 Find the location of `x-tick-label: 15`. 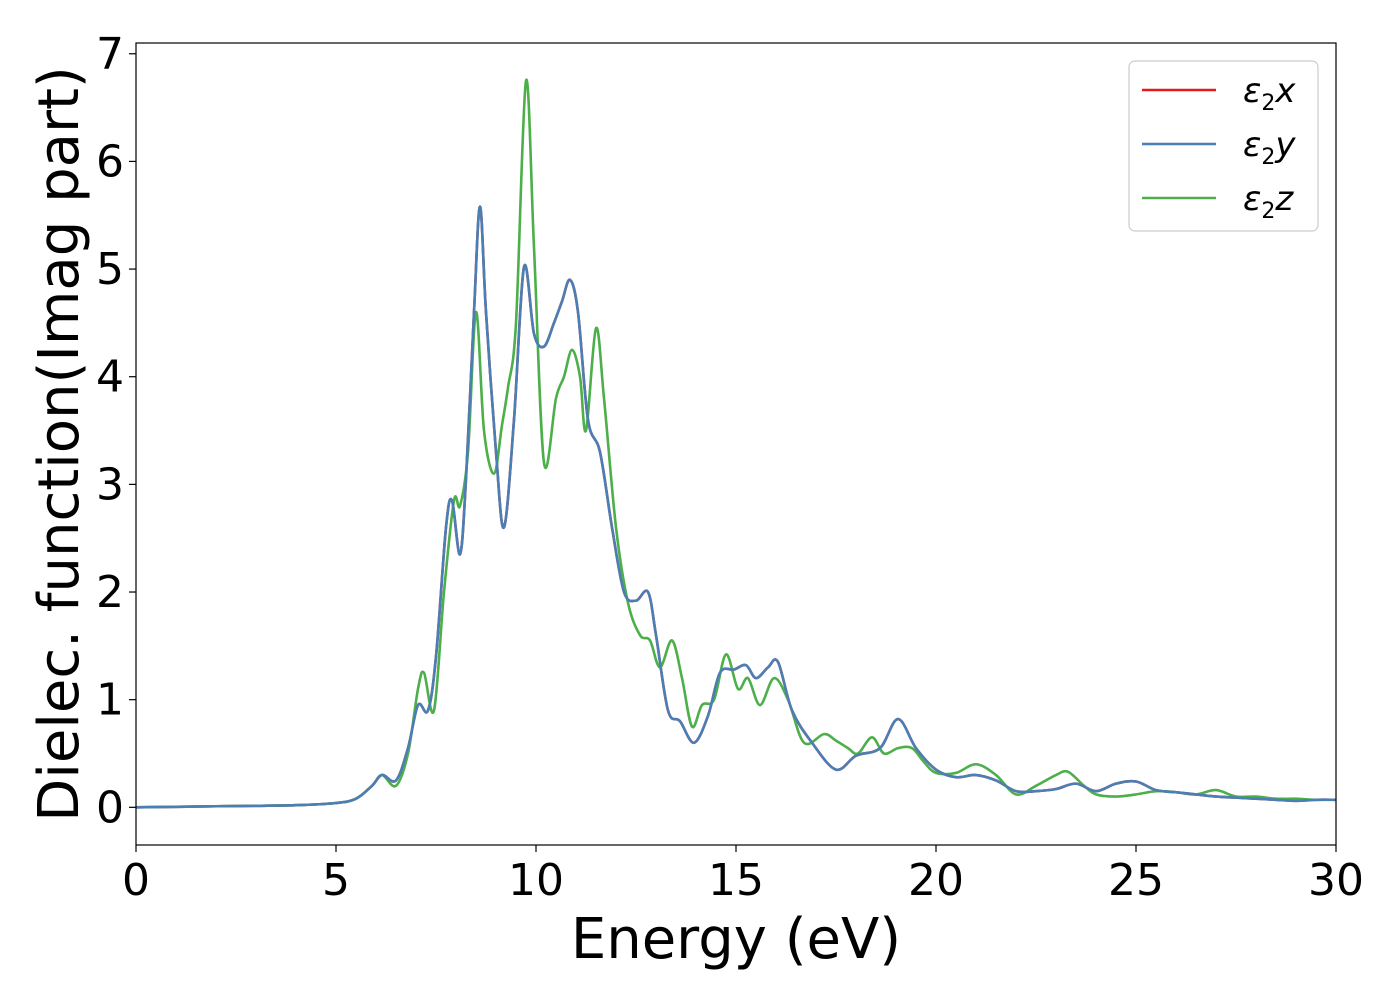

x-tick-label: 15 is located at coordinates (736, 880).